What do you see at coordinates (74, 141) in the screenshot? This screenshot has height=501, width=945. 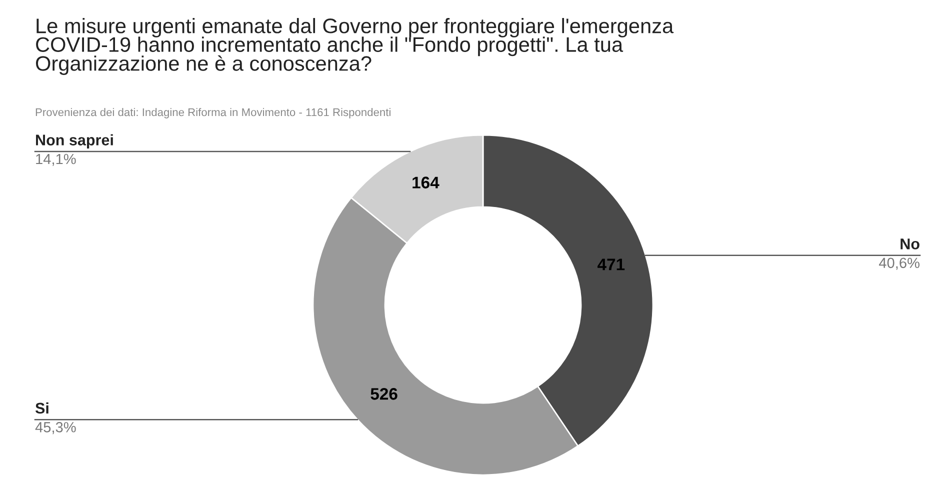 I see `slice-label: Non saprei` at bounding box center [74, 141].